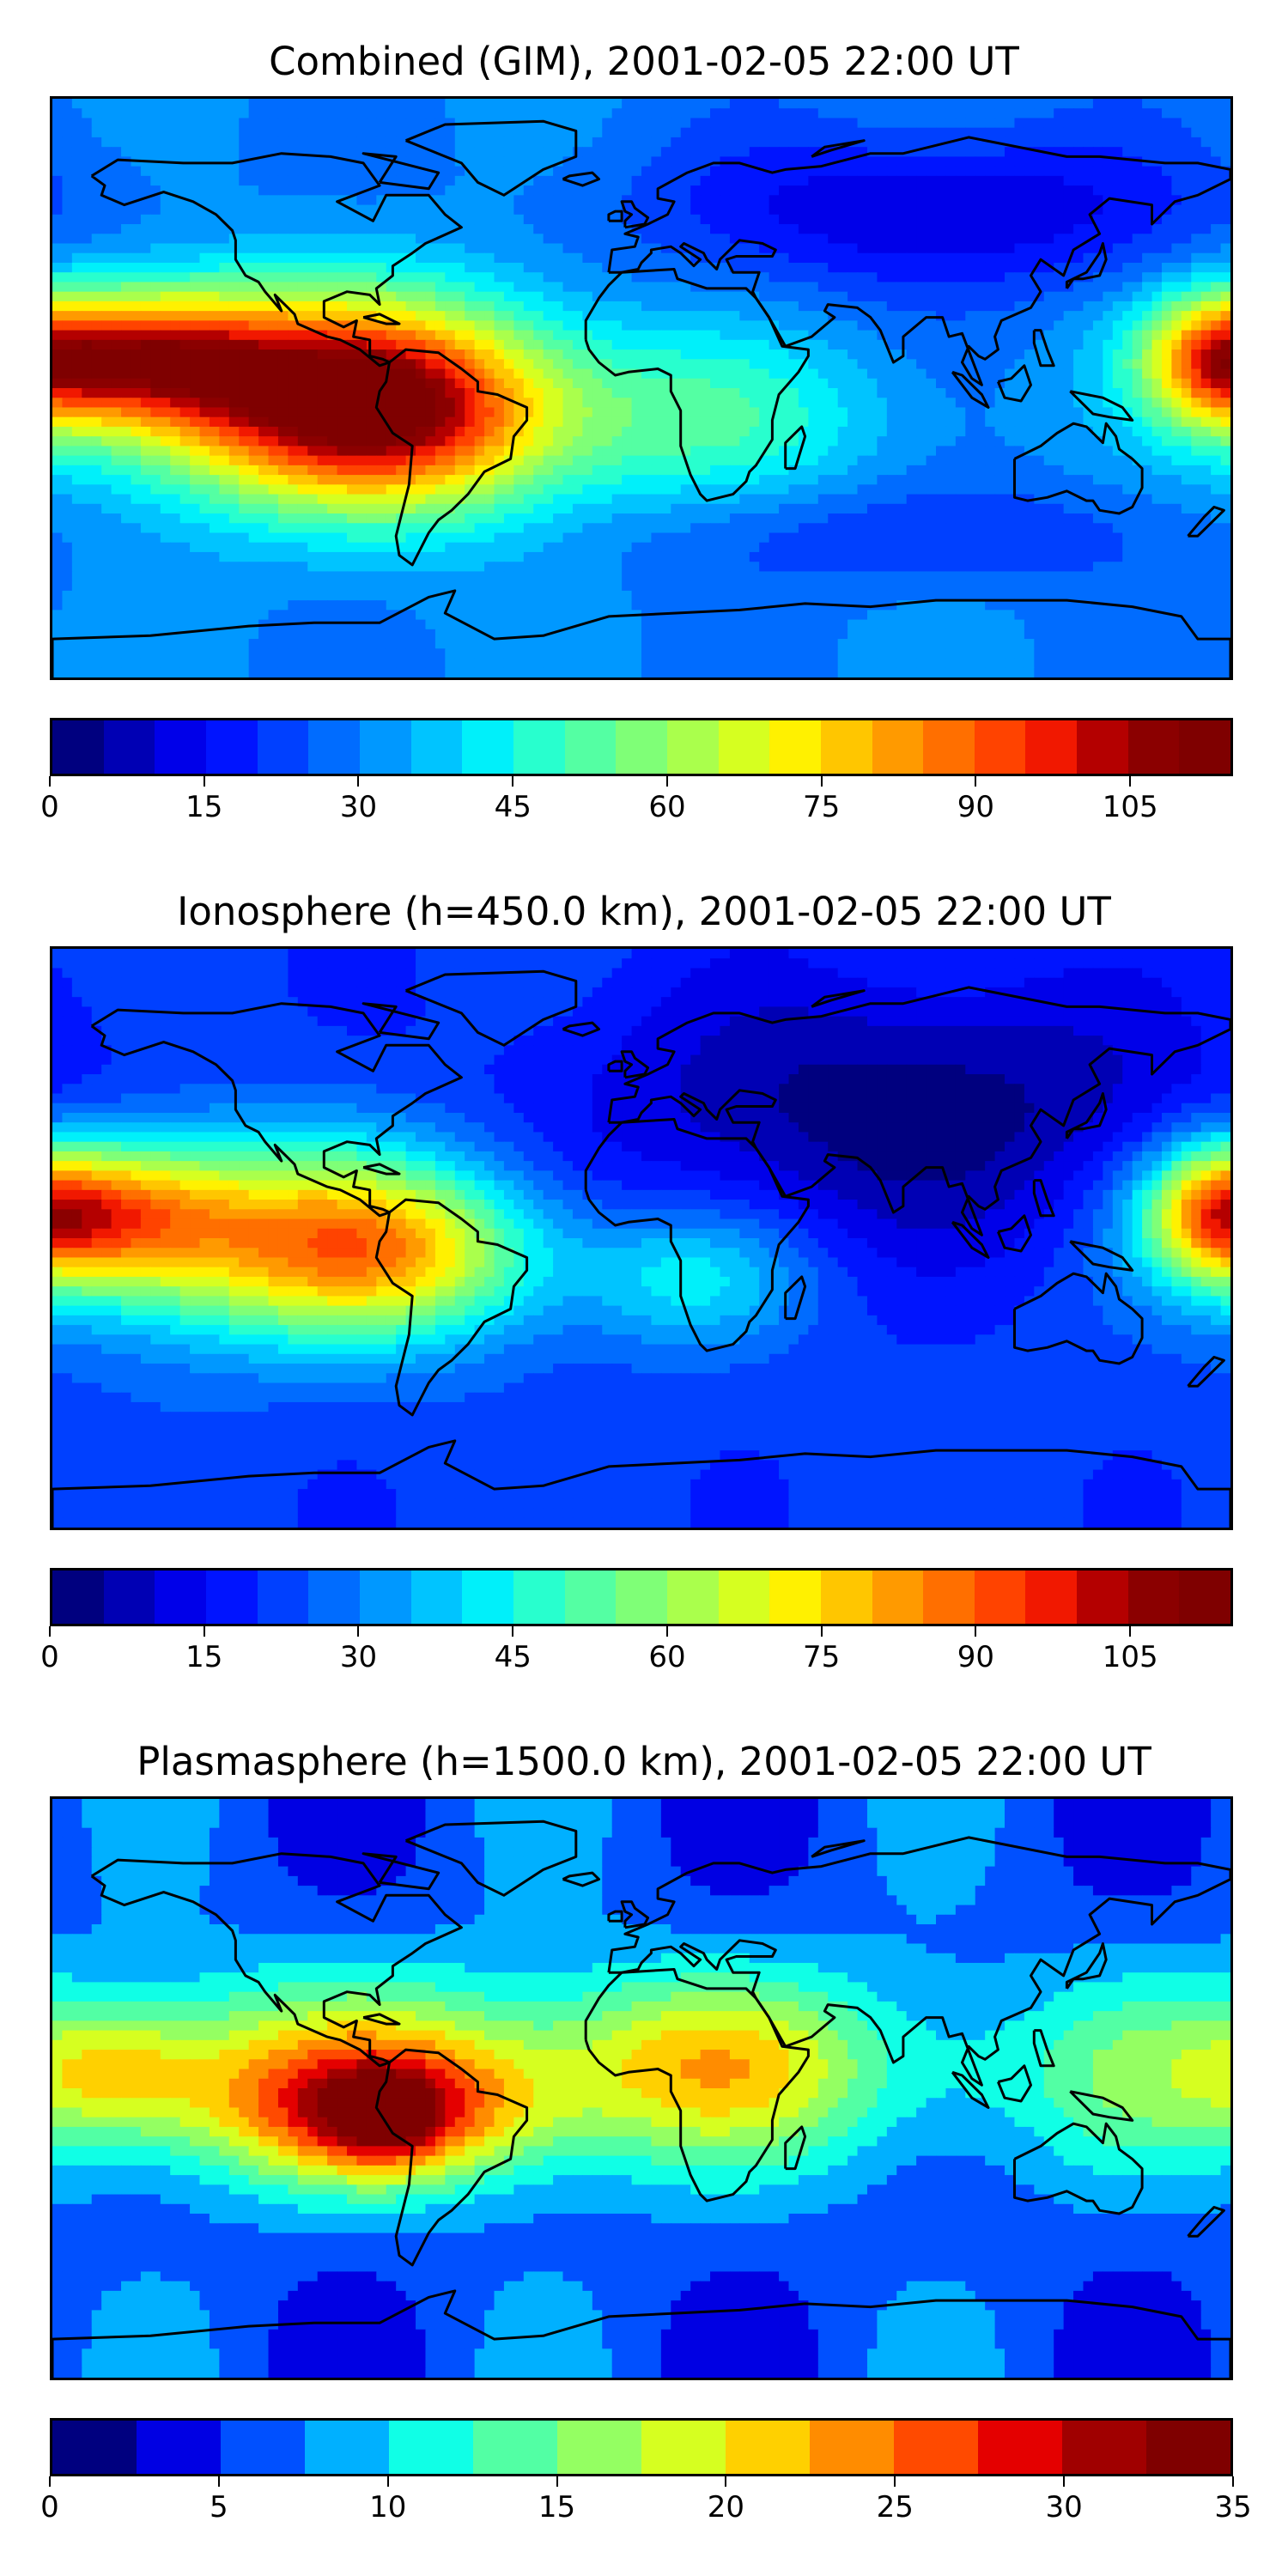 The width and height of the screenshot is (1288, 2576). What do you see at coordinates (512, 807) in the screenshot?
I see `colorbar-tick-label: 45` at bounding box center [512, 807].